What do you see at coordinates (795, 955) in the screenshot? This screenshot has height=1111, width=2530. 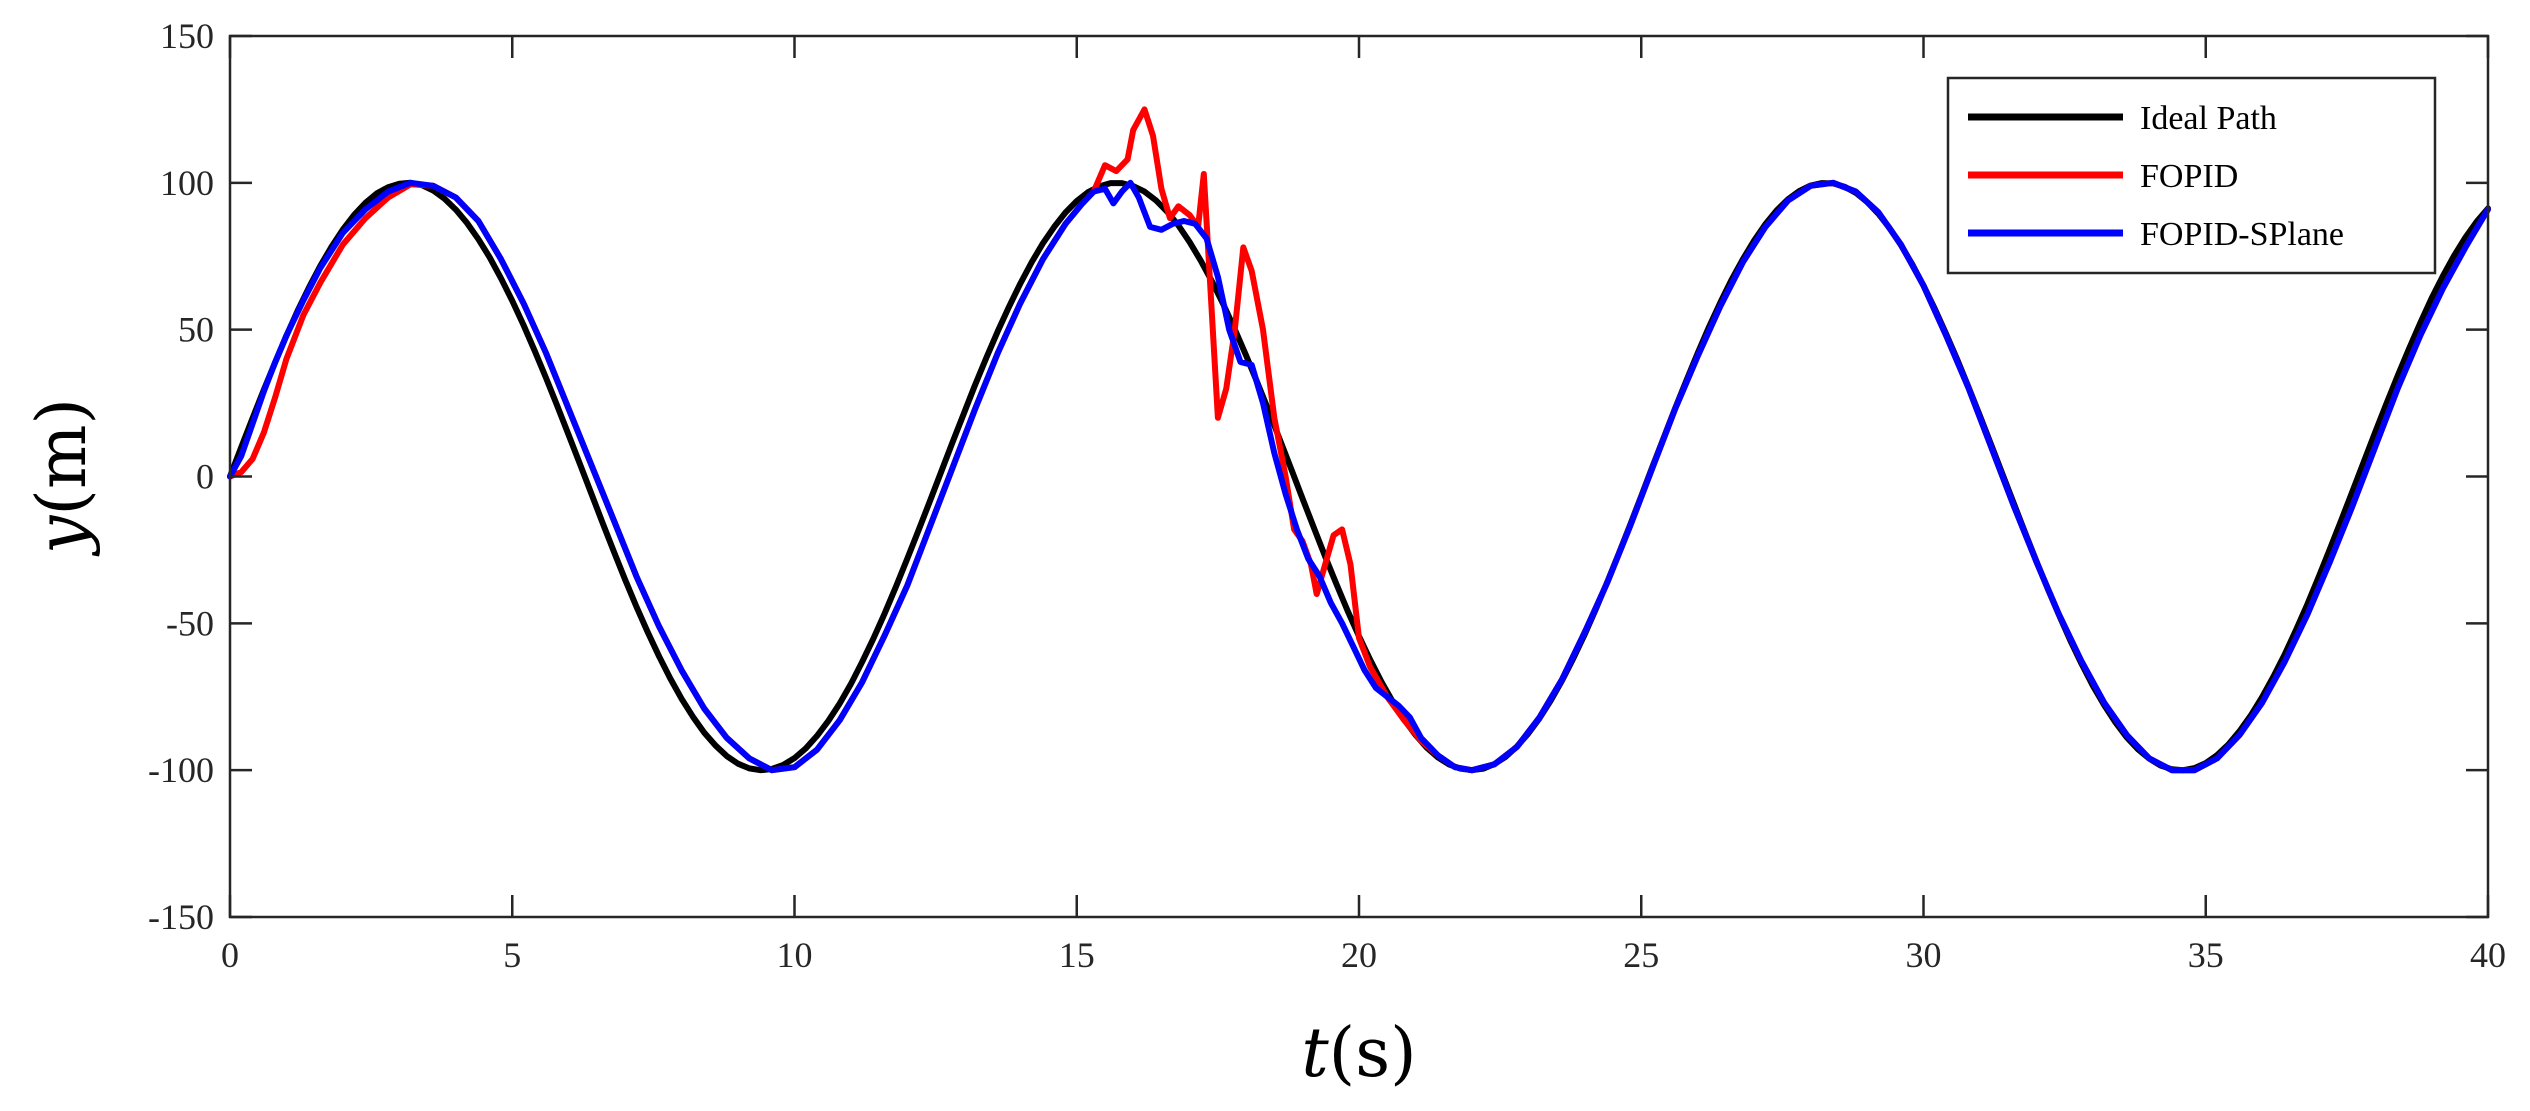 I see `x-tick-label: 10` at bounding box center [795, 955].